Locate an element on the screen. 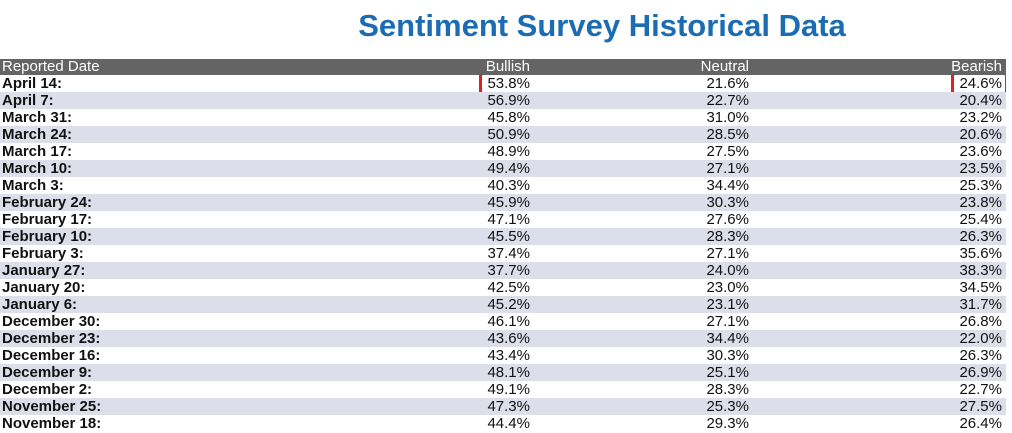 The image size is (1012, 433). bullish-value: 42.5% is located at coordinates (508, 287).